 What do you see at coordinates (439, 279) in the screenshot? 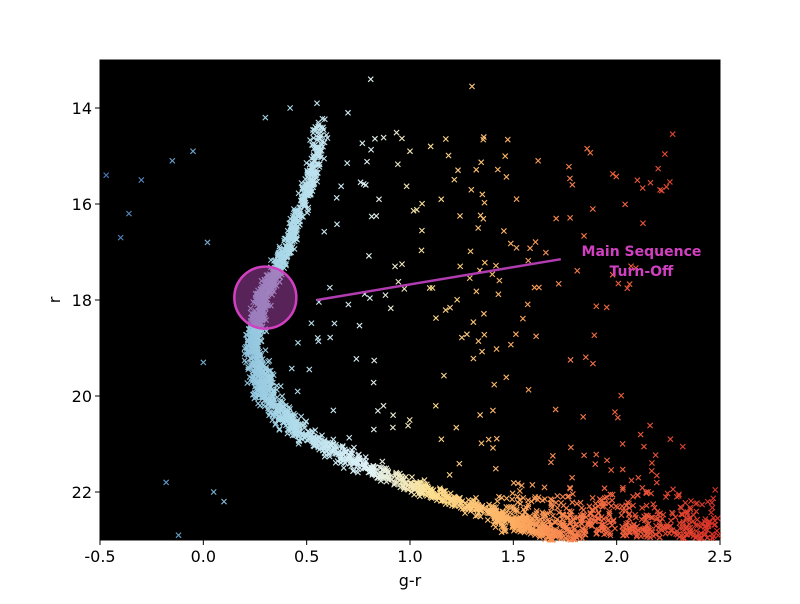
I see `annotation-line` at bounding box center [439, 279].